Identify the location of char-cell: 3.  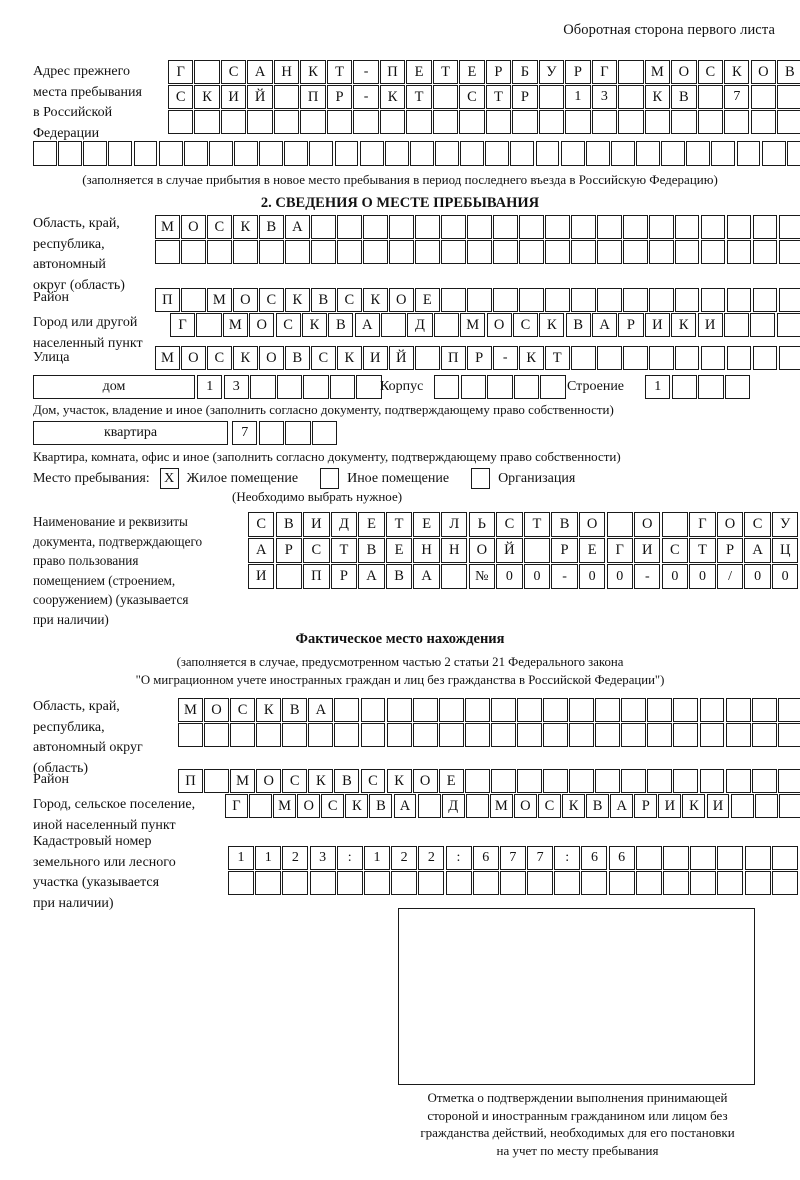
(322, 858).